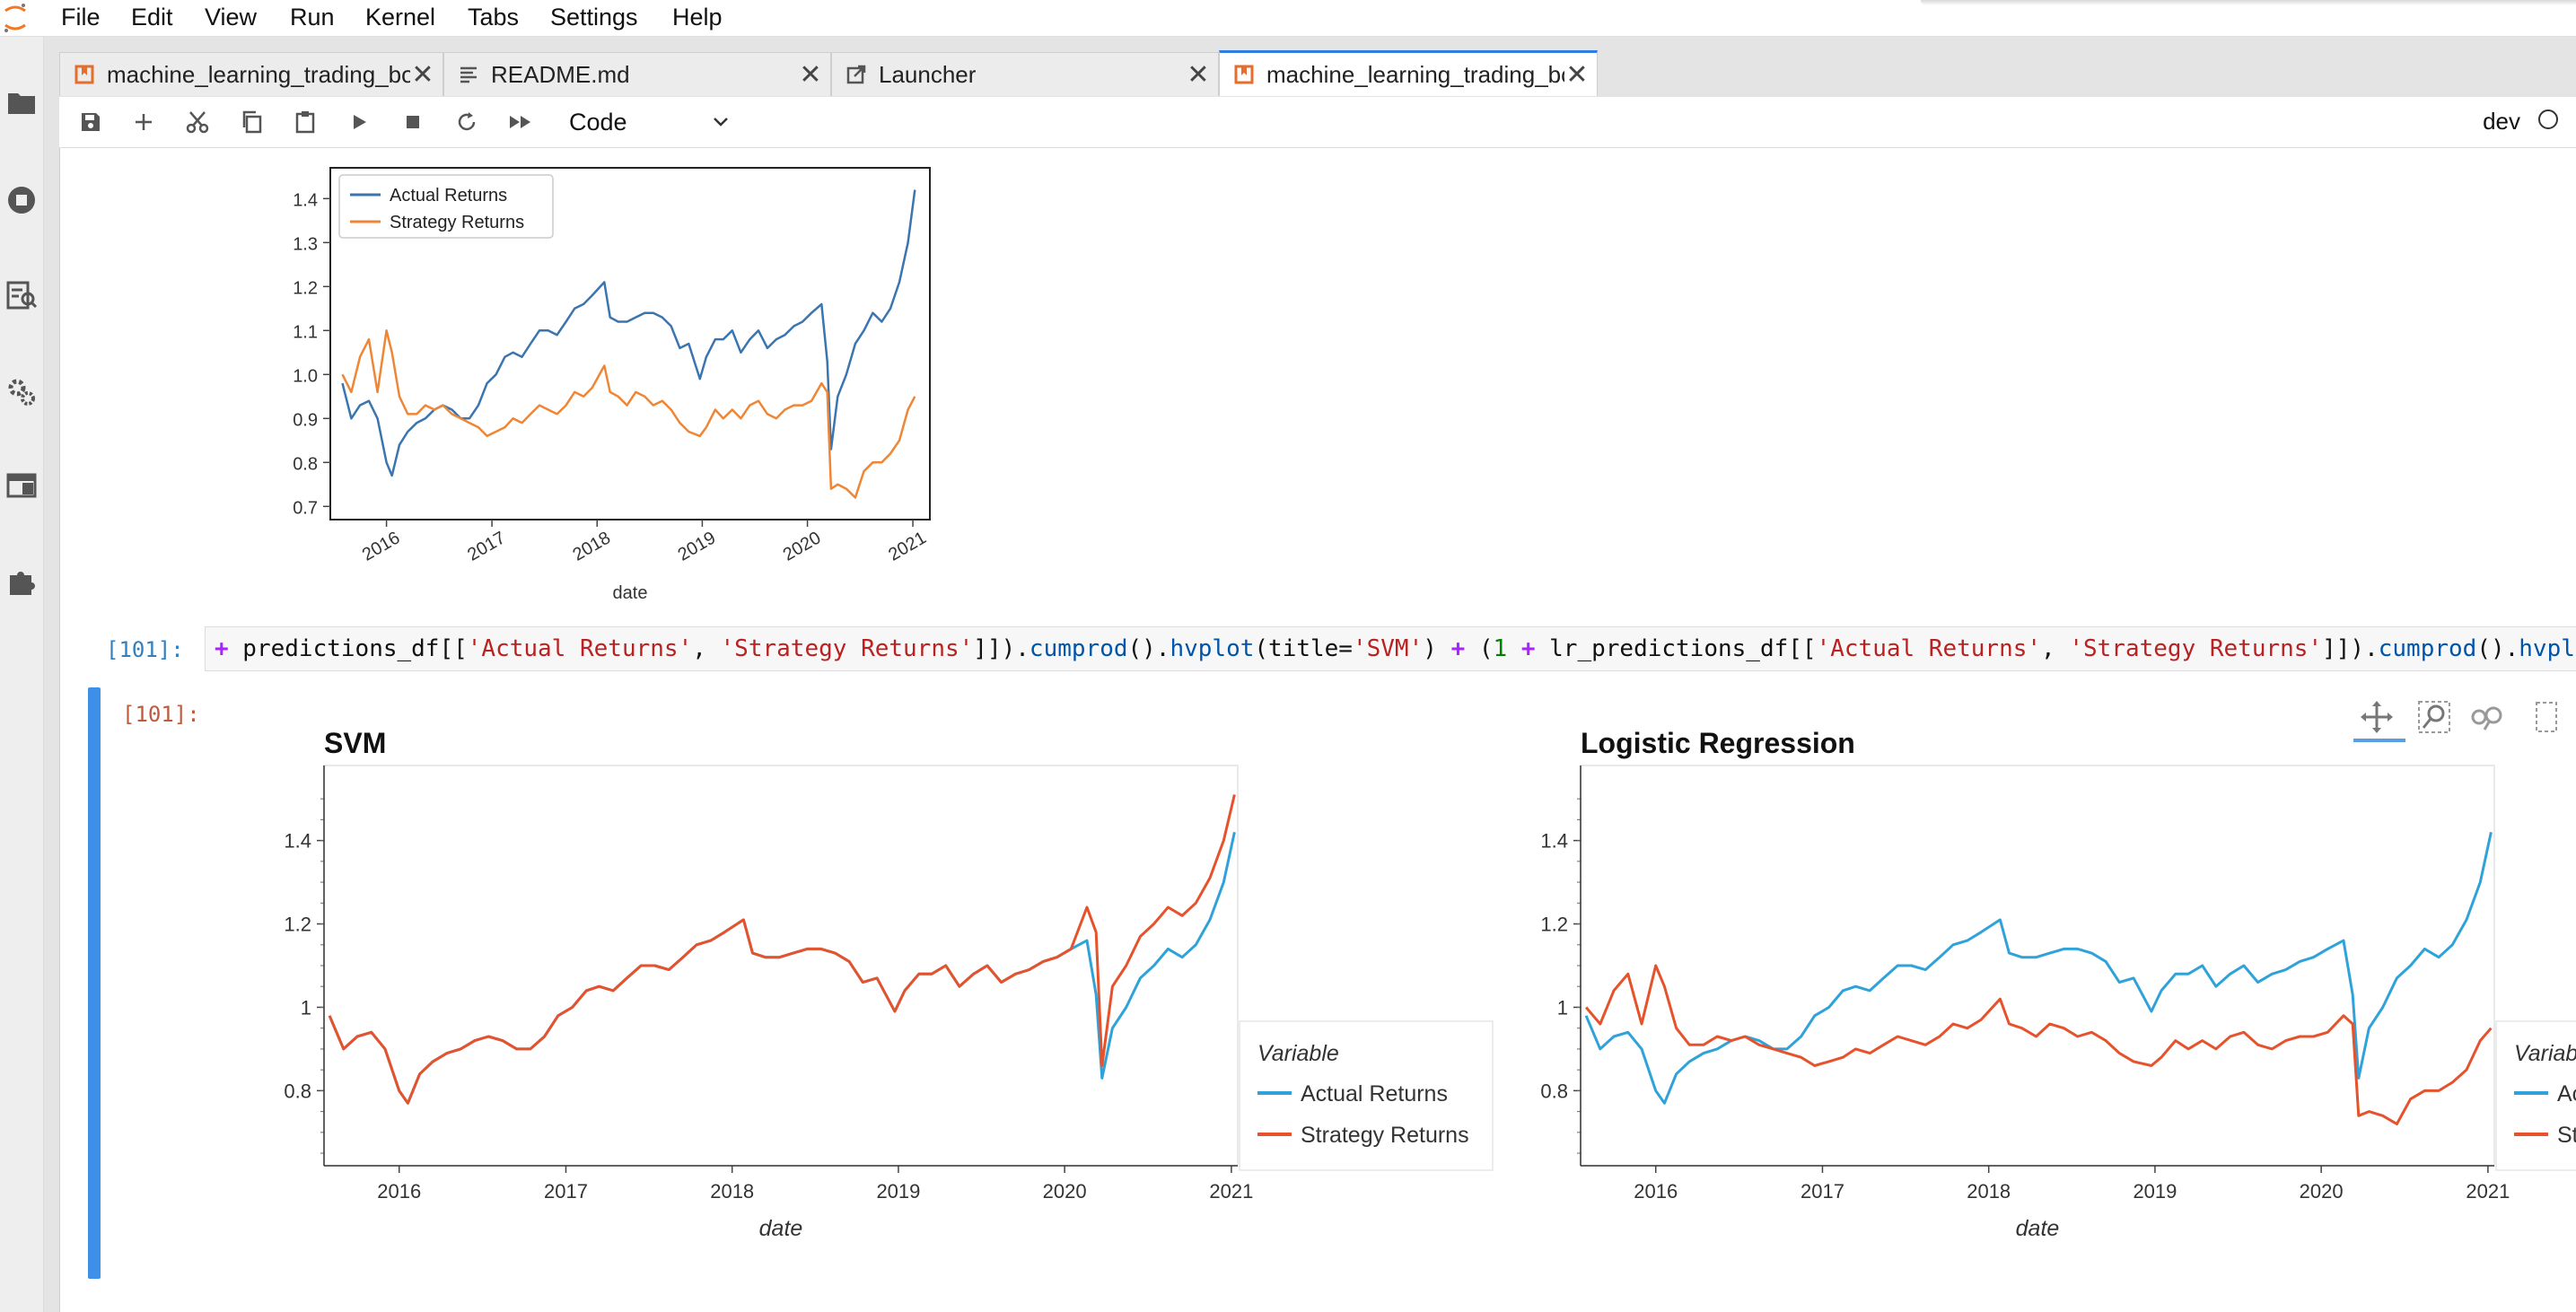 This screenshot has width=2576, height=1312. What do you see at coordinates (598, 122) in the screenshot?
I see `cell-type-value: Code` at bounding box center [598, 122].